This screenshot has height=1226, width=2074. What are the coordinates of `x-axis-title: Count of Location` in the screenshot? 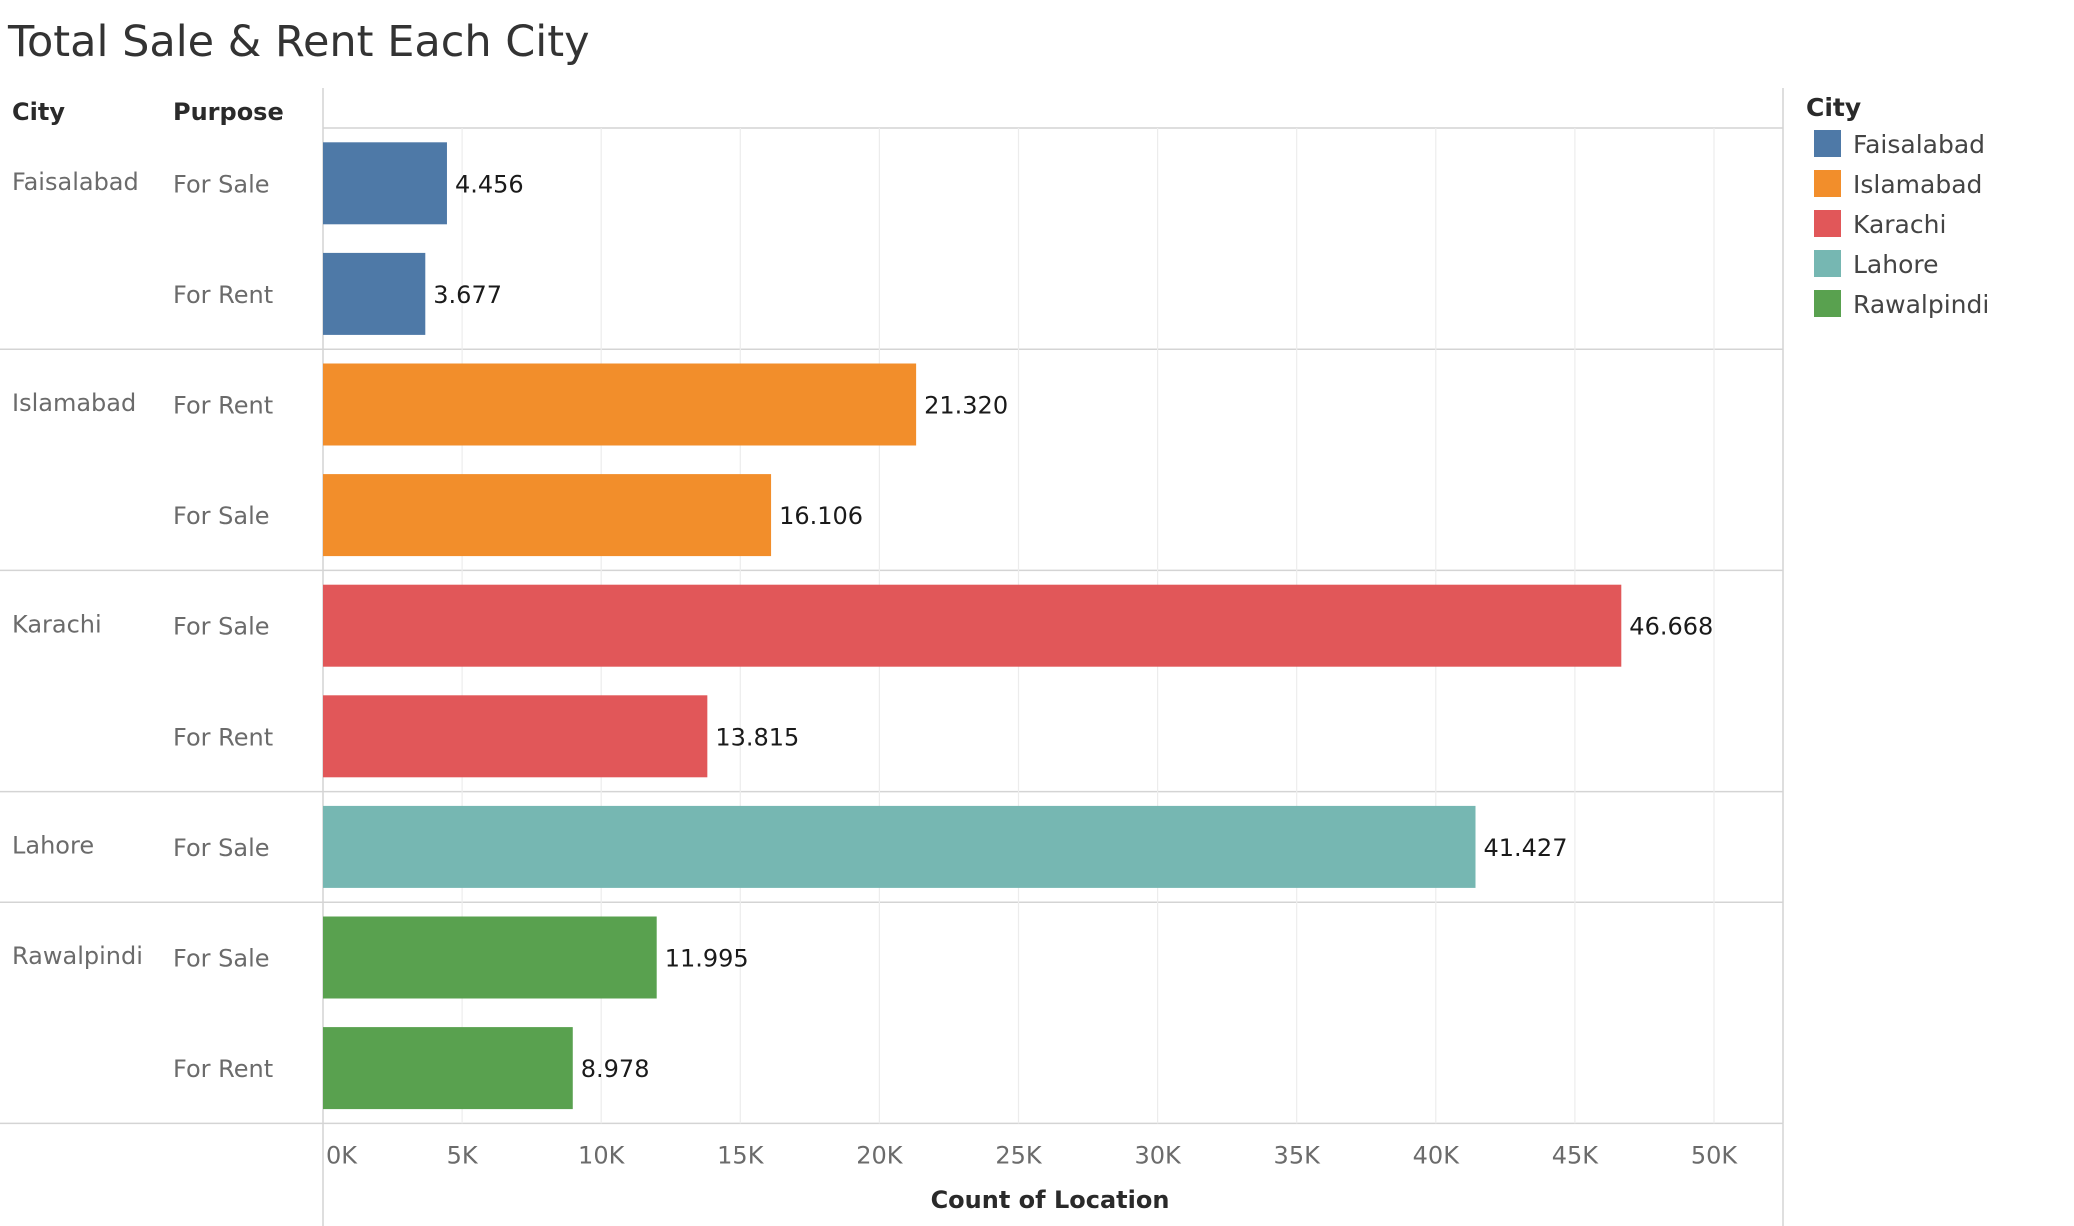 It's located at (1050, 1200).